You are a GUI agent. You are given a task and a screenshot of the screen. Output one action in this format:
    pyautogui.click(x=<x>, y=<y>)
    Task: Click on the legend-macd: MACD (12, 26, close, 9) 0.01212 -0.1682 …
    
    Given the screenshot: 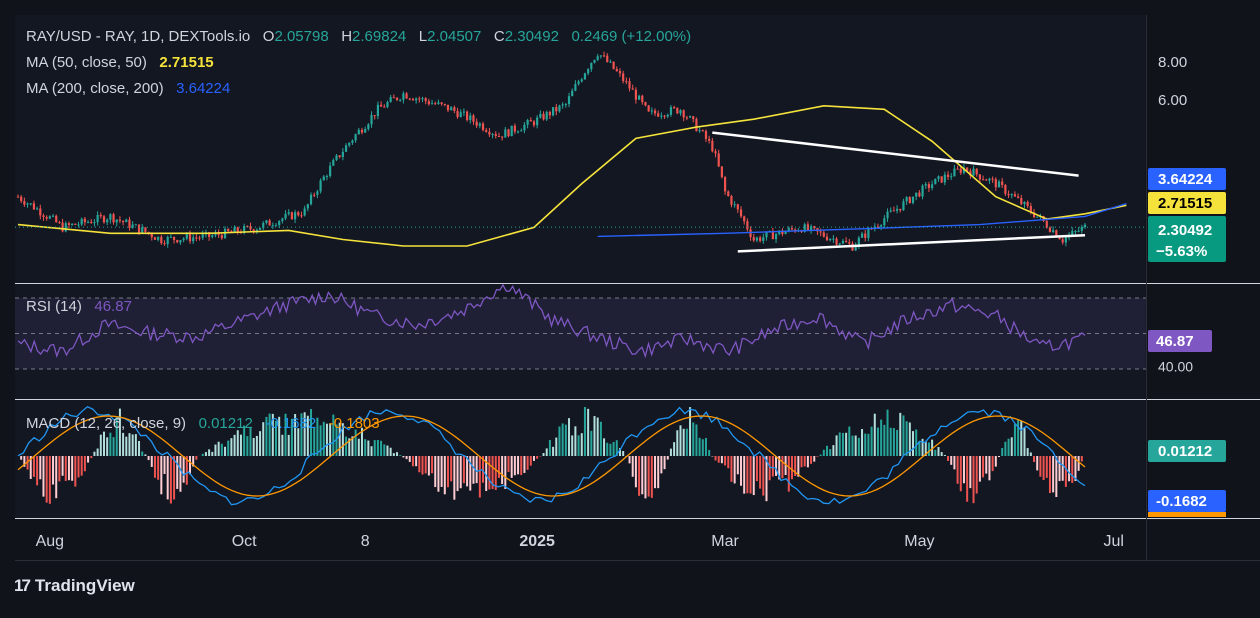 What is the action you would take?
    pyautogui.click(x=203, y=423)
    